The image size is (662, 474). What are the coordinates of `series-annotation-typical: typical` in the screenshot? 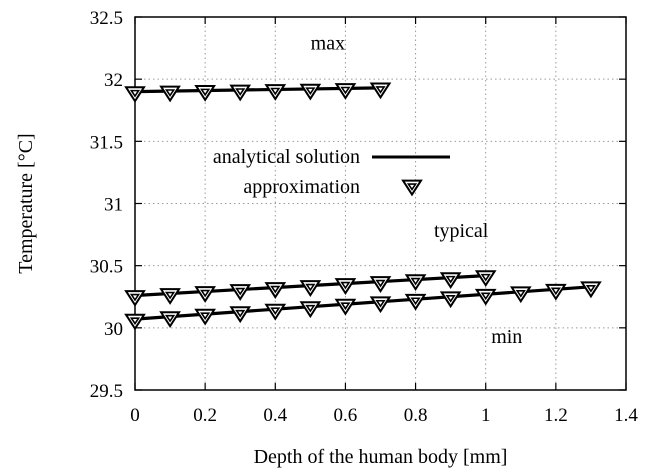 It's located at (461, 231).